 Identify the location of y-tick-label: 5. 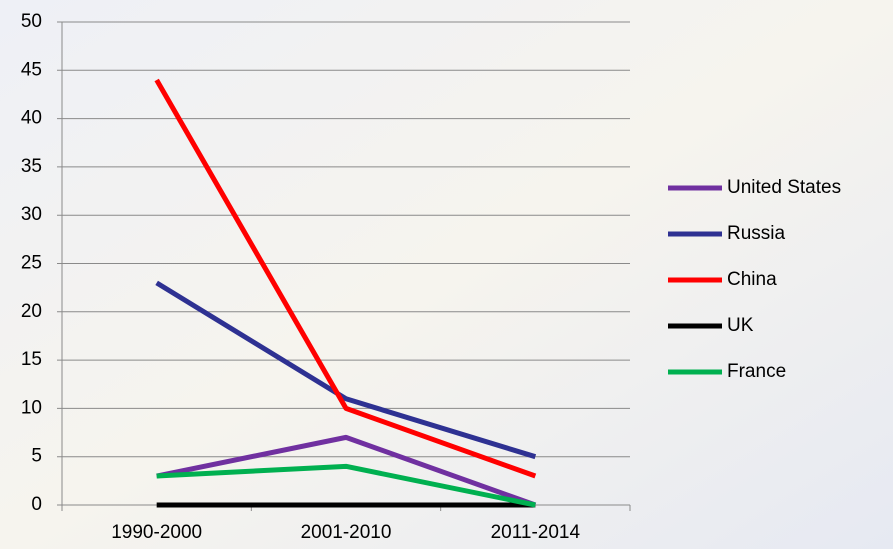
(36, 456).